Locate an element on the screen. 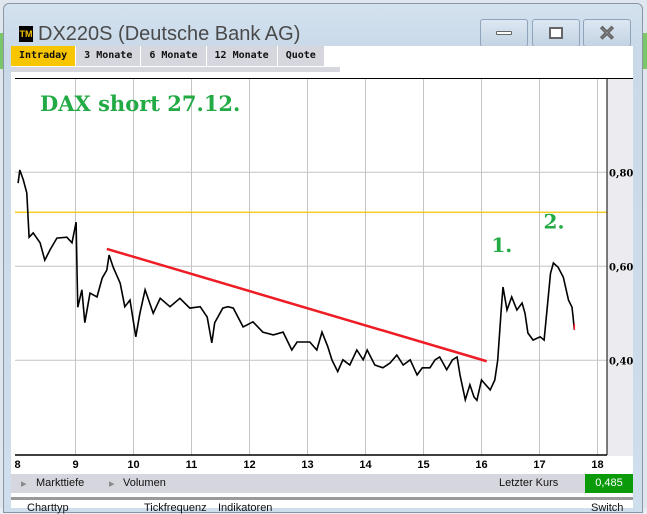  close-button: ✕ is located at coordinates (607, 33).